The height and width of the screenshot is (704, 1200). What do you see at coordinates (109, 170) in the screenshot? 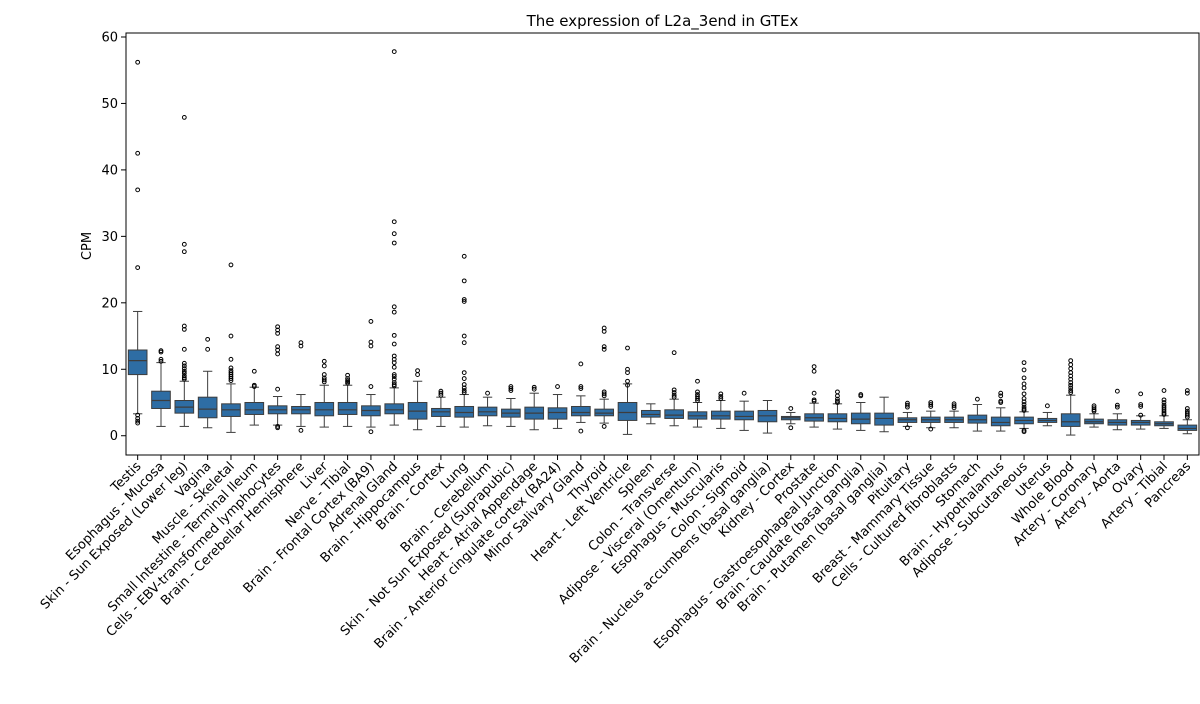
I see `y-tick-label: 40` at bounding box center [109, 170].